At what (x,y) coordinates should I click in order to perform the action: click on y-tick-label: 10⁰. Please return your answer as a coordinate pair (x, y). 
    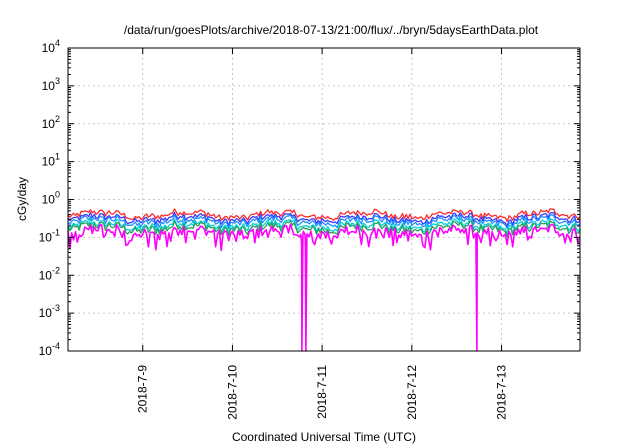
    Looking at the image, I should click on (51, 198).